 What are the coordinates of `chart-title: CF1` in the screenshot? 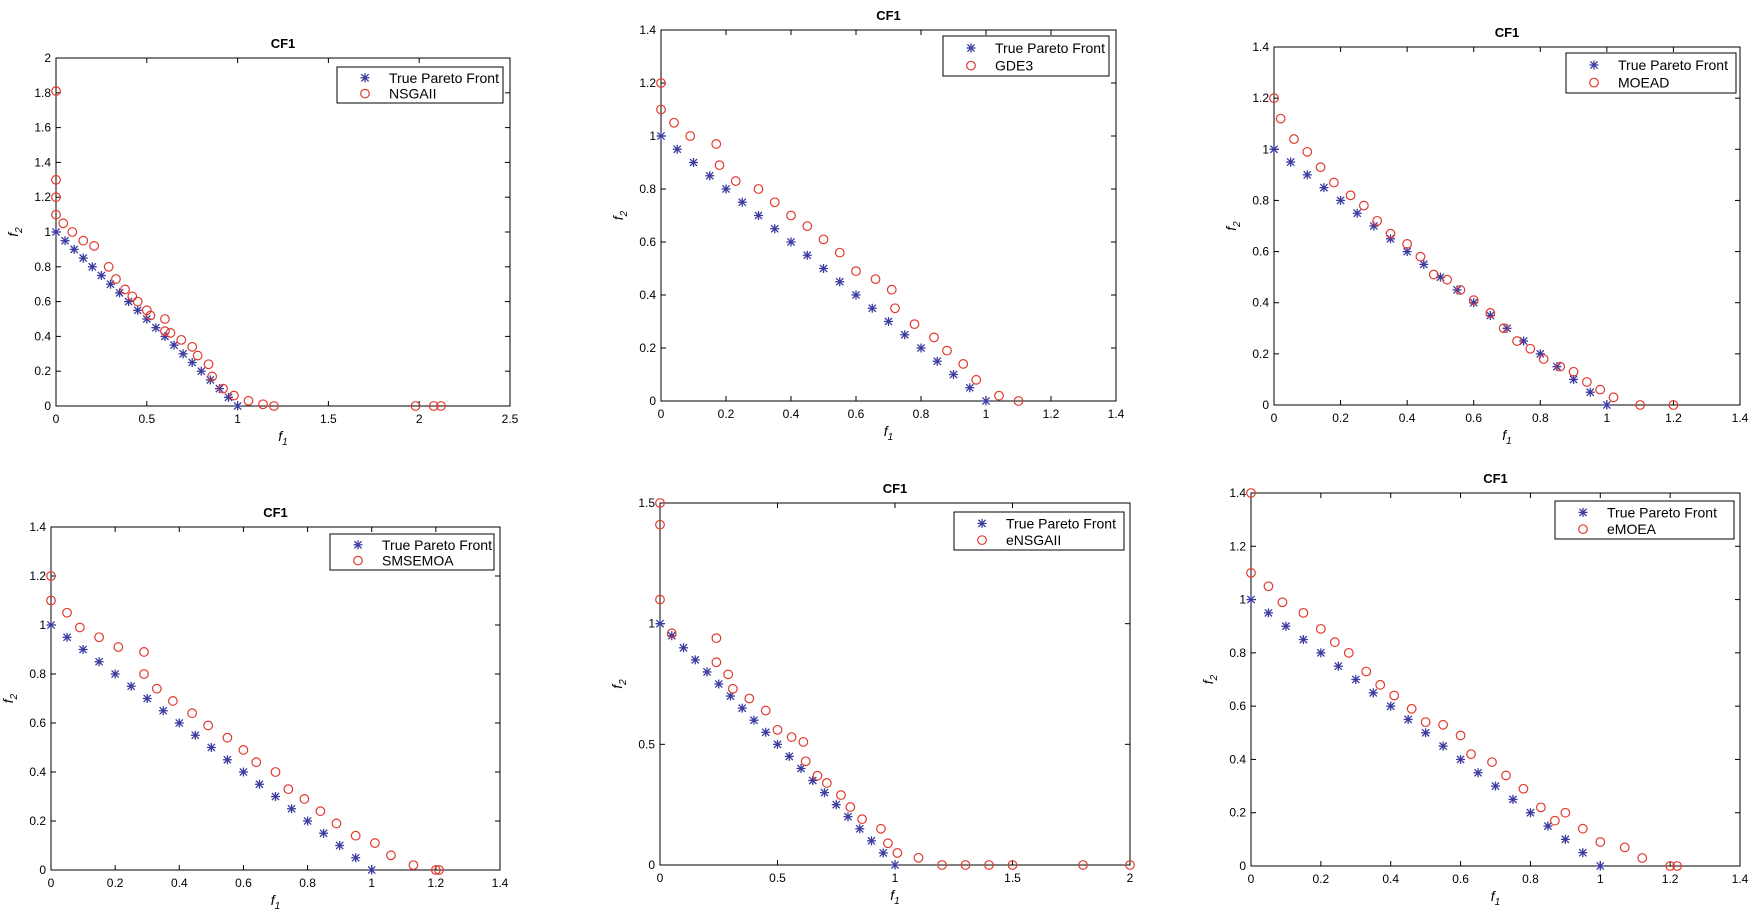 It's located at (1495, 478).